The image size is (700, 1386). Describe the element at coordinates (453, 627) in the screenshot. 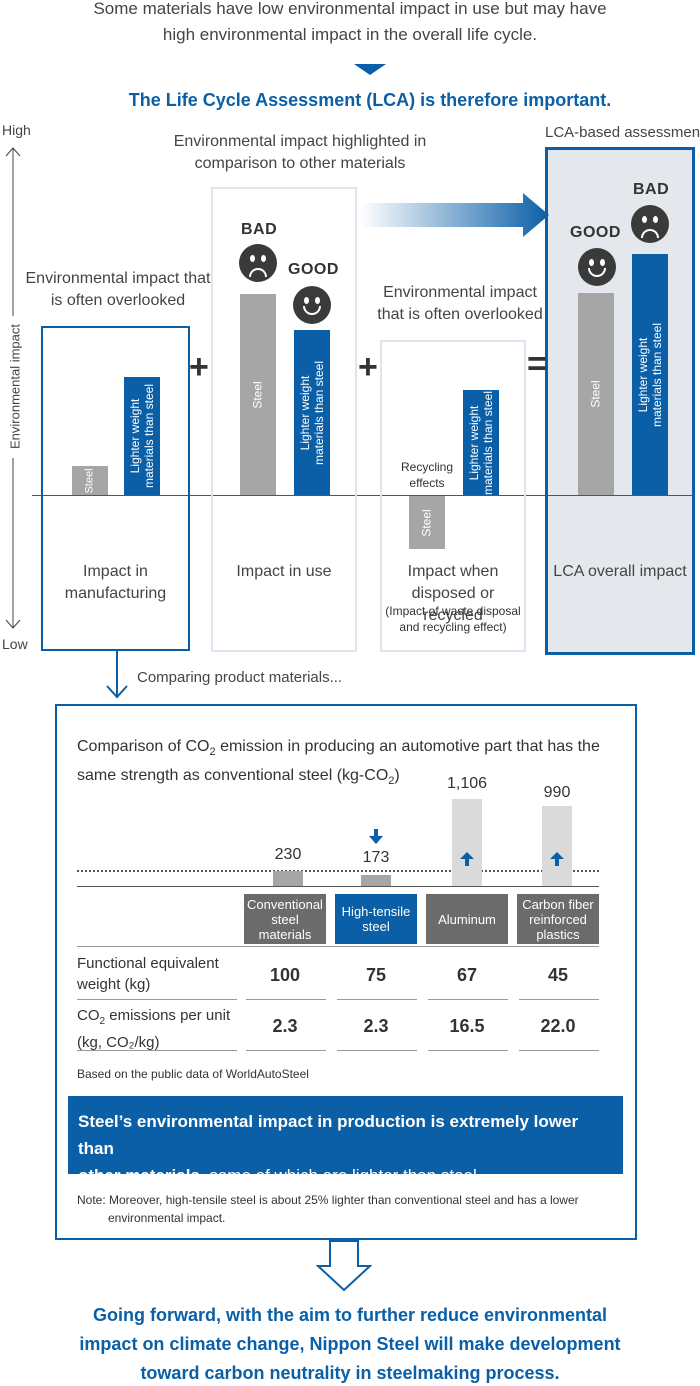

I see `disposal-sub-line-2: and recycling effect)` at that location.